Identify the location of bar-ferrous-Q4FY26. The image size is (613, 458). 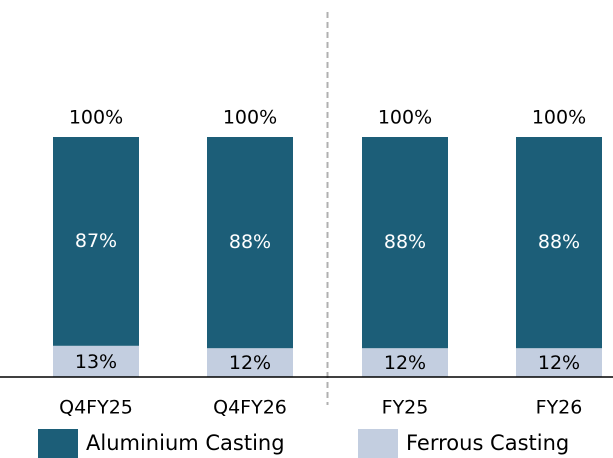
(250, 362).